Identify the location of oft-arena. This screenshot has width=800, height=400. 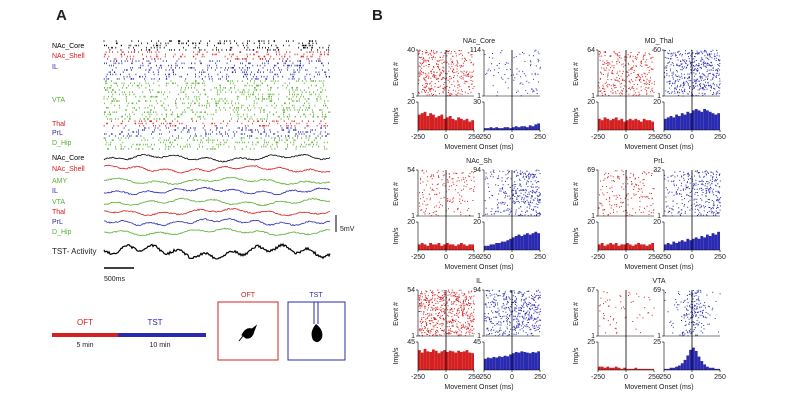
(248, 331).